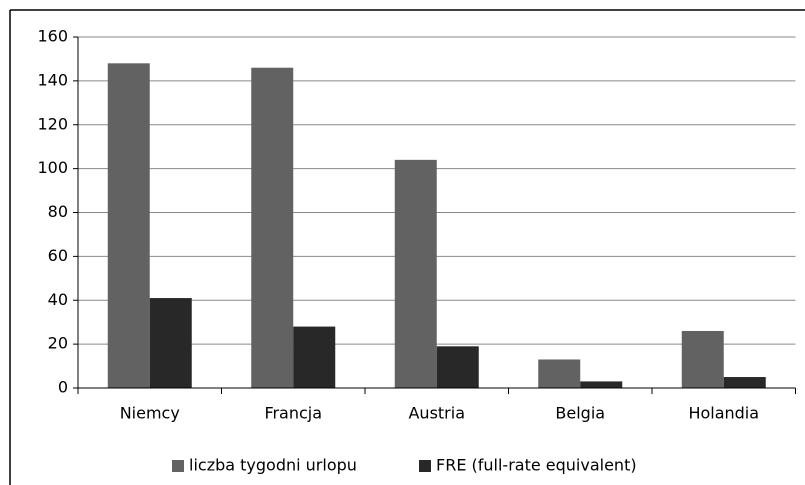  What do you see at coordinates (723, 413) in the screenshot?
I see `x-tick-label: Holandia` at bounding box center [723, 413].